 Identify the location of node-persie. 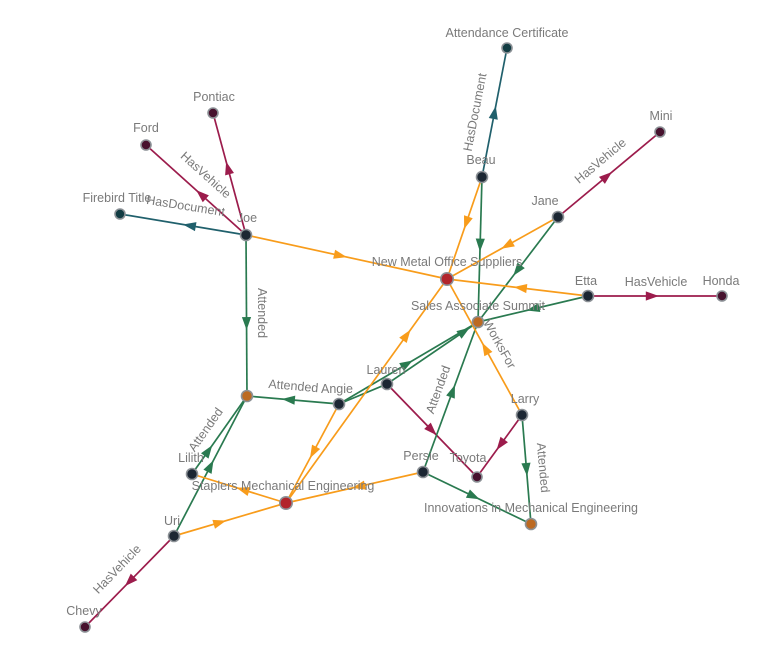
(423, 472).